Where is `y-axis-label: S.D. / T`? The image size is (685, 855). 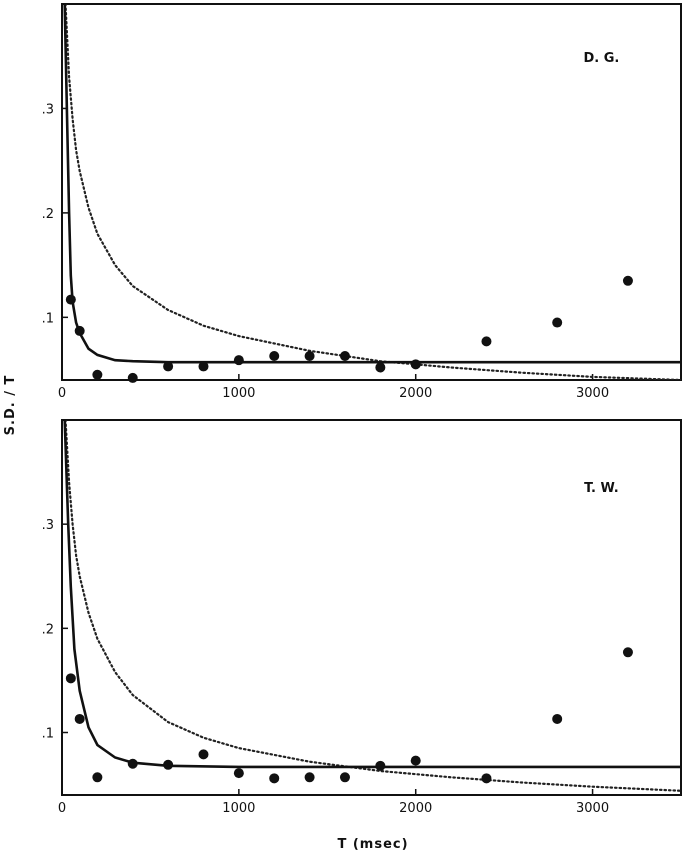
y-axis-label: S.D. / T is located at coordinates (10, 405).